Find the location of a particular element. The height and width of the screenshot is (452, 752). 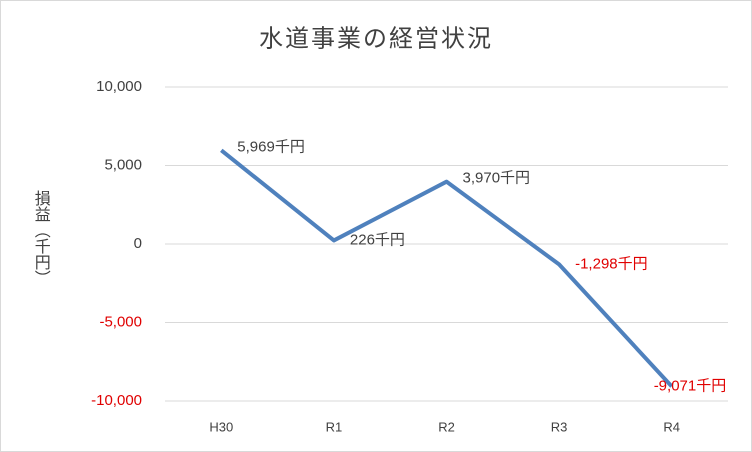

x-tick-label: R4 is located at coordinates (671, 426).